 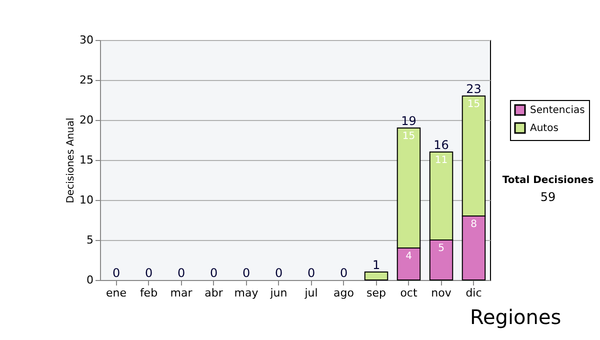 What do you see at coordinates (87, 160) in the screenshot?
I see `y-tick-label: 15` at bounding box center [87, 160].